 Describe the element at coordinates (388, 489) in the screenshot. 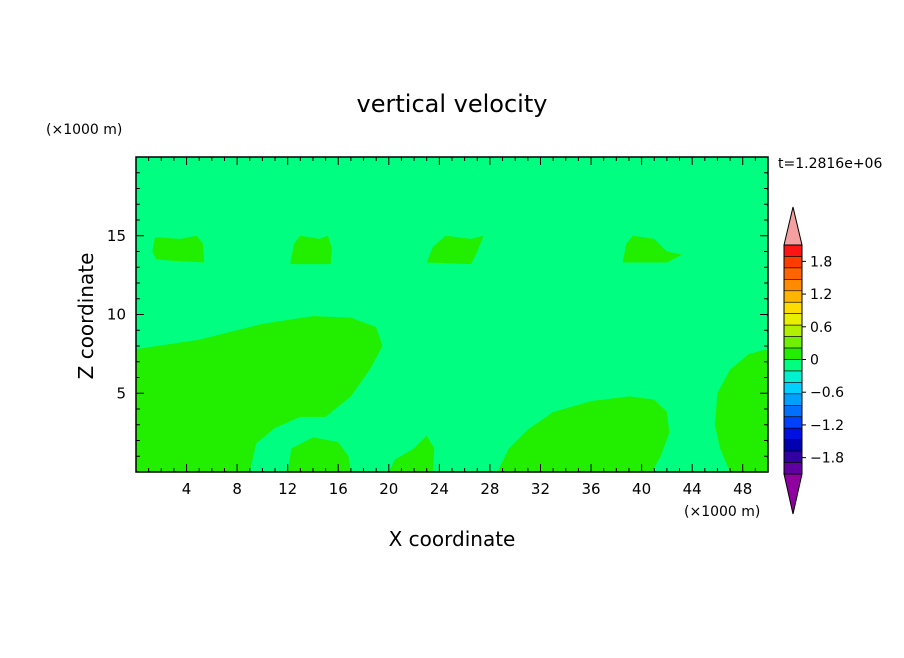

I see `x-tick-label: 20` at that location.